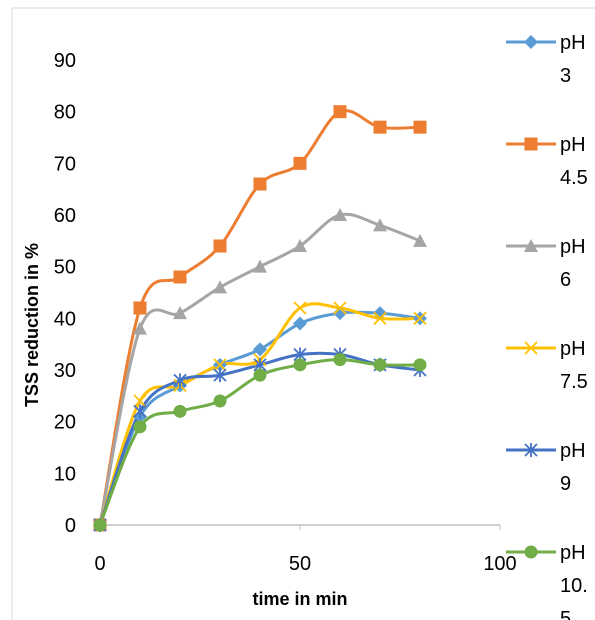 This screenshot has width=595, height=620. Describe the element at coordinates (65, 61) in the screenshot. I see `y-tick-label: 90` at that location.